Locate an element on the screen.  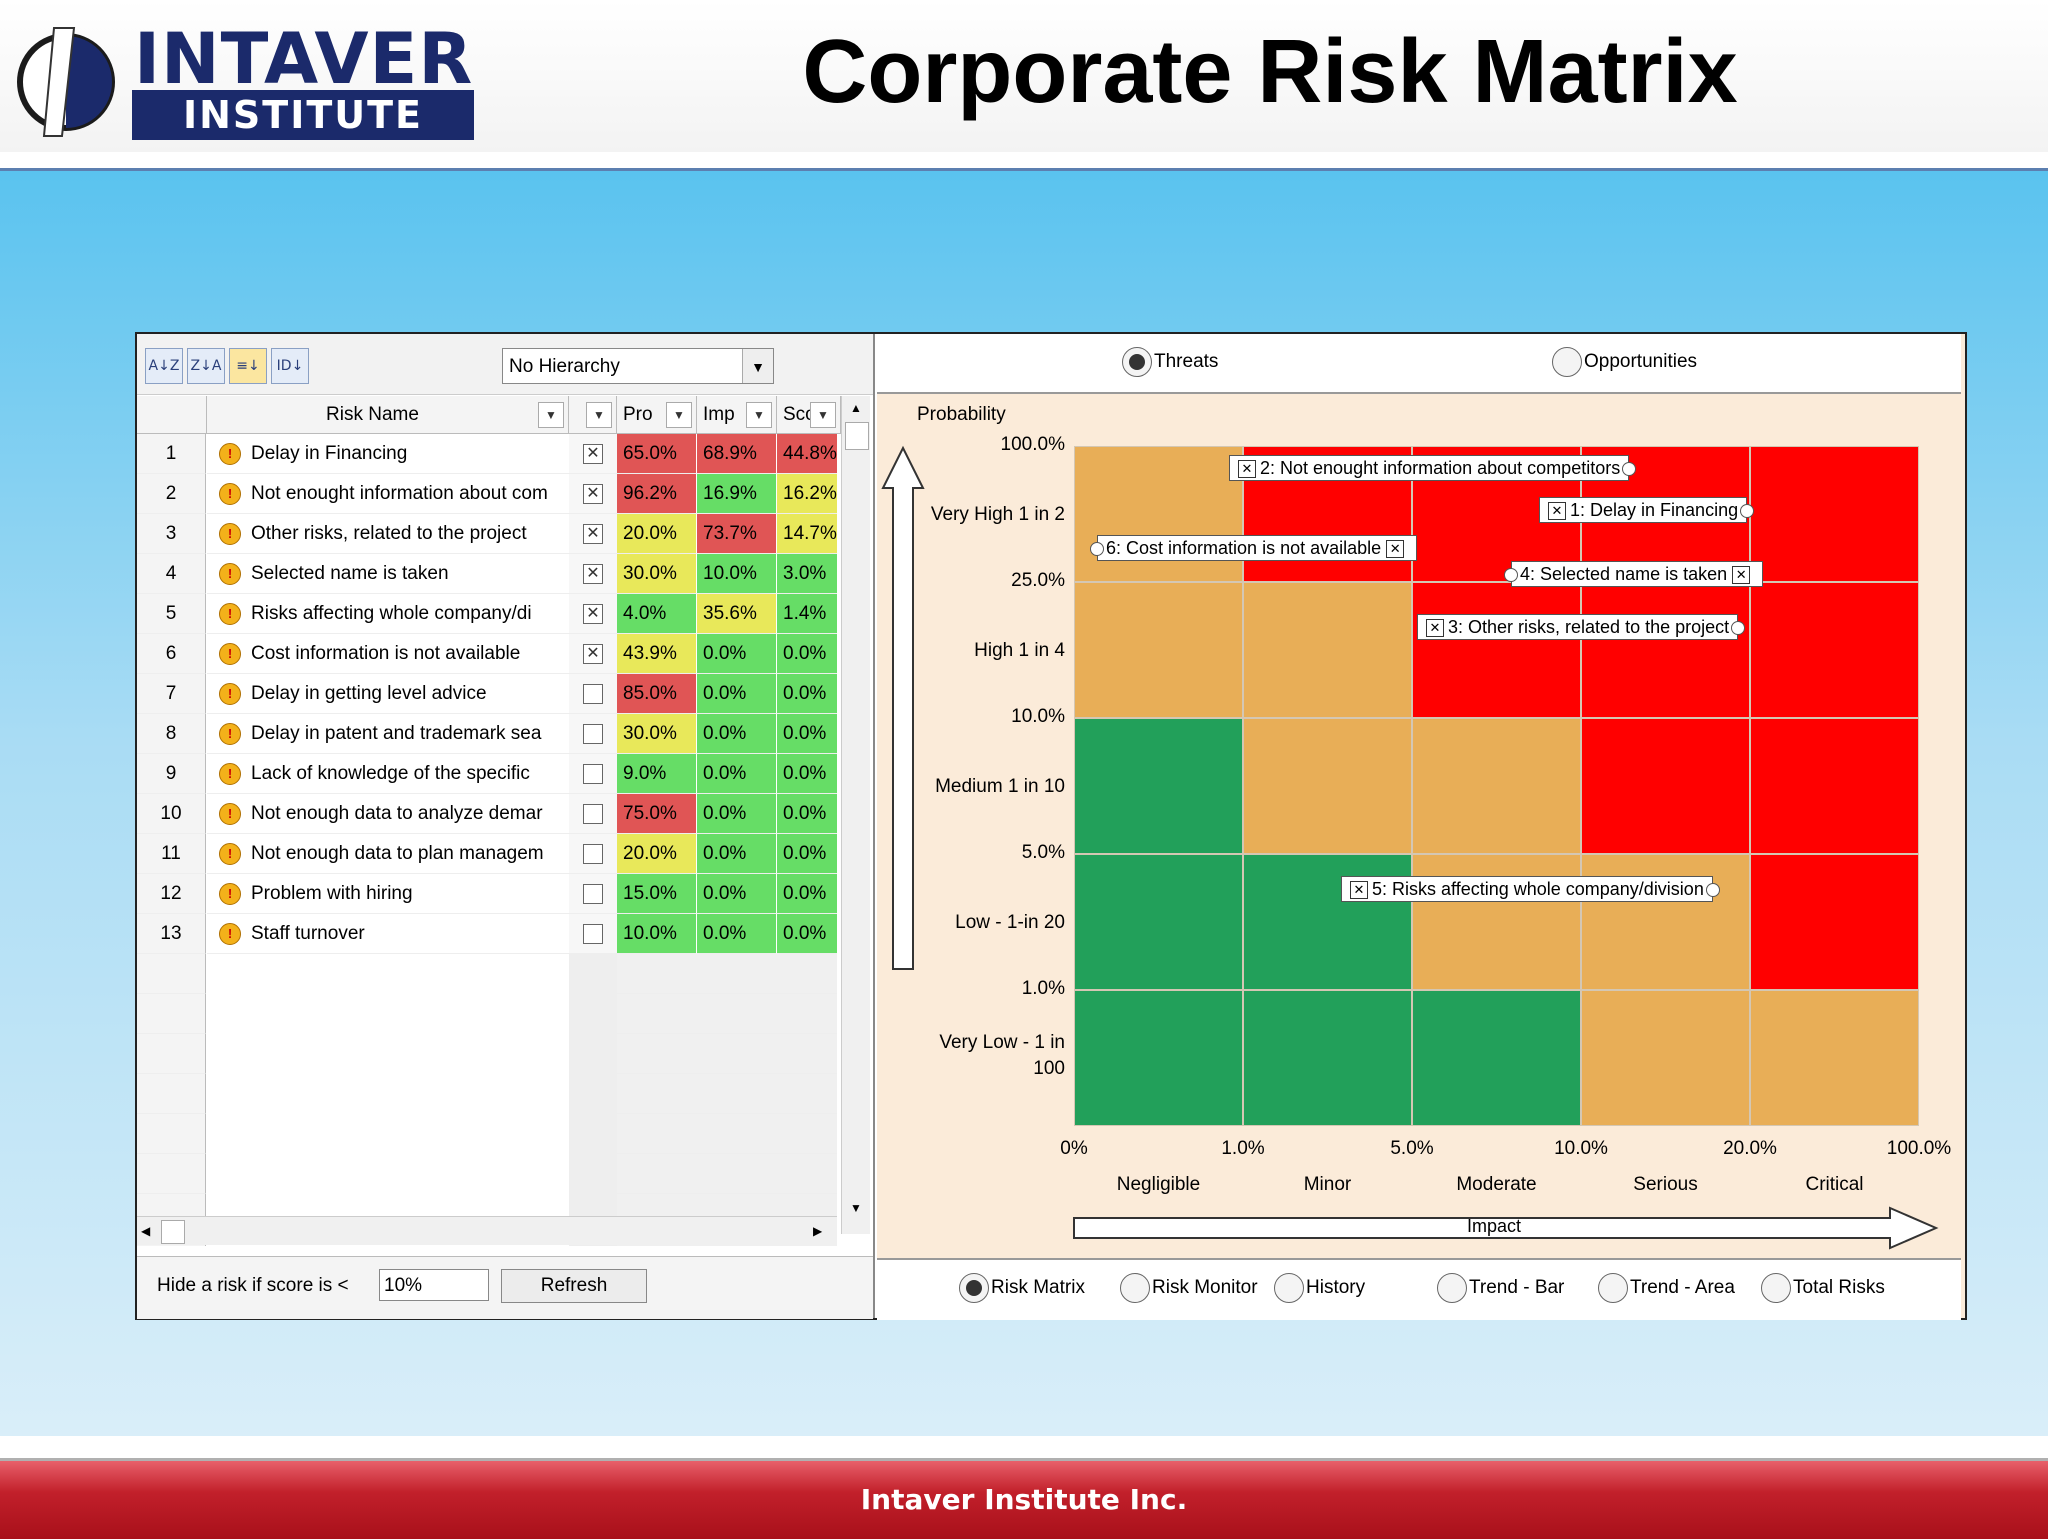
scroll-right-icon: ▶ is located at coordinates (818, 1231).